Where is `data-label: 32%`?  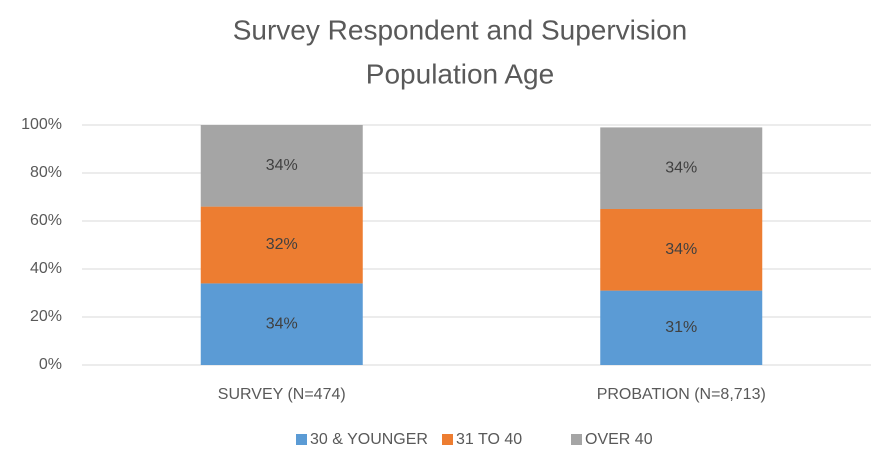 data-label: 32% is located at coordinates (282, 244).